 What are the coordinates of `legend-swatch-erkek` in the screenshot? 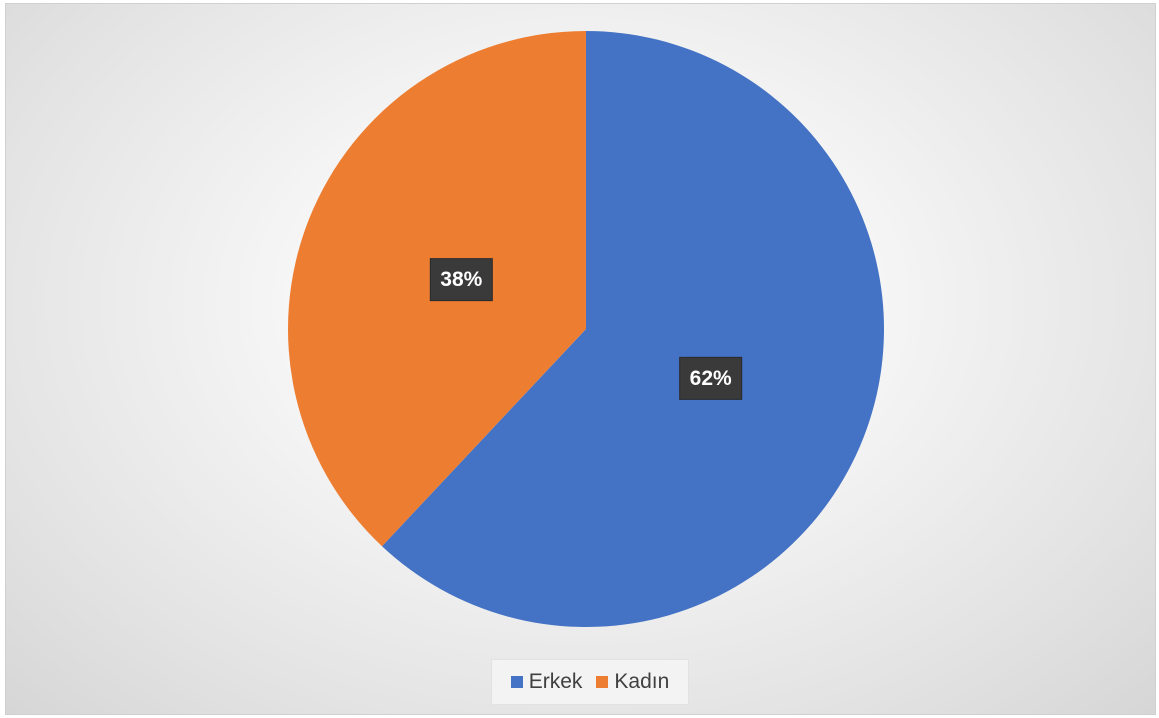 It's located at (516, 682).